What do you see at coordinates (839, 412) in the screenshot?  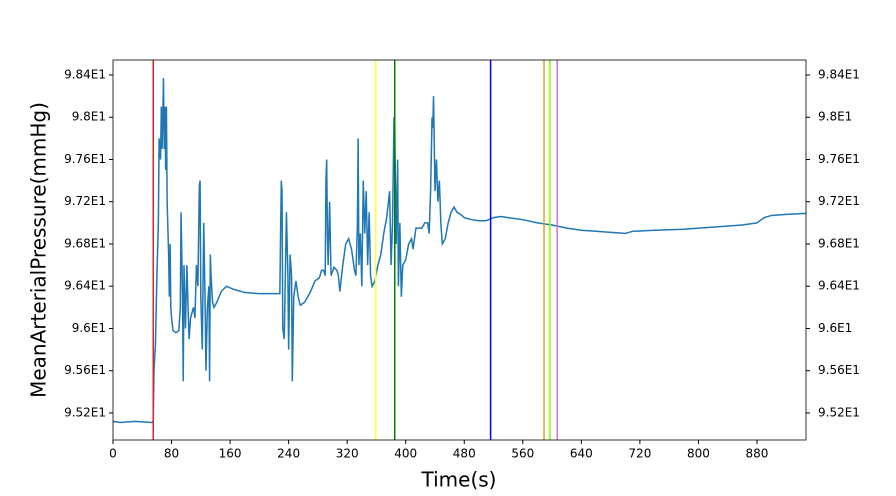 I see `y2-tick-label: 9.52E1` at bounding box center [839, 412].